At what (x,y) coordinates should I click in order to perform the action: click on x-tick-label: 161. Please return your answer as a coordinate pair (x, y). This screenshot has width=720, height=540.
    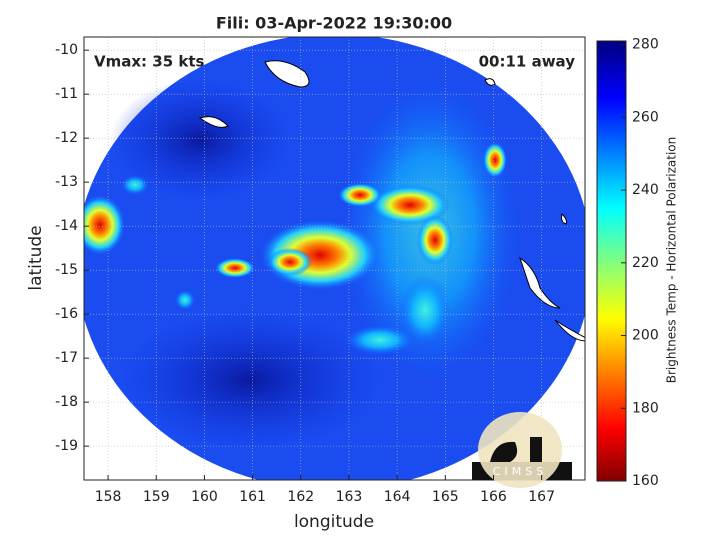
    Looking at the image, I should click on (252, 497).